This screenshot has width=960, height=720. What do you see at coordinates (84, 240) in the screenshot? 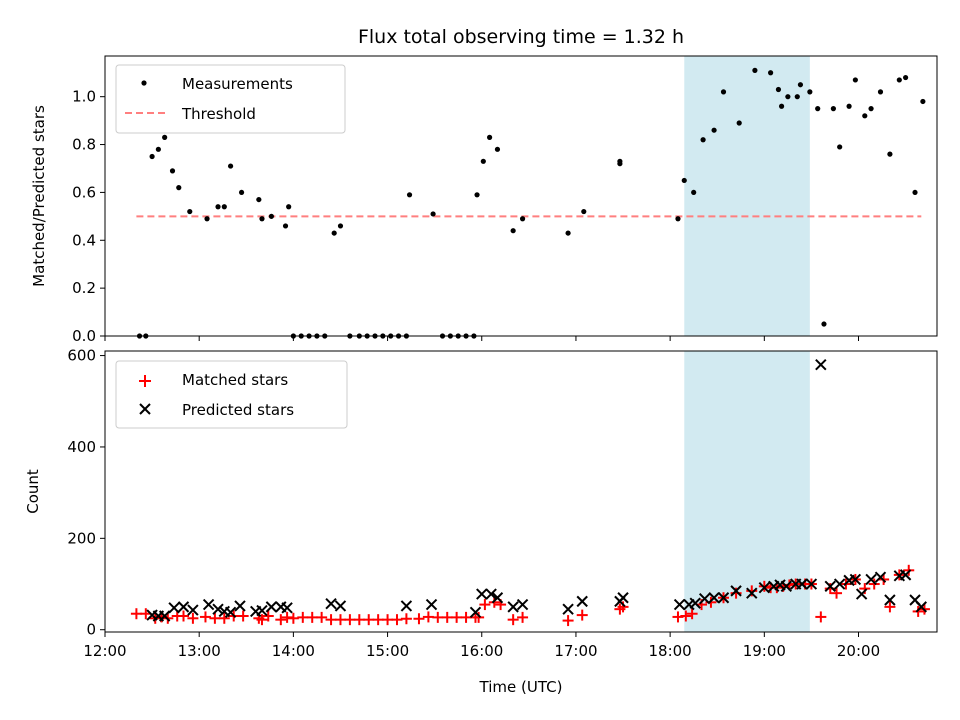
I see `top-y-tick-label: 0.4` at bounding box center [84, 240].